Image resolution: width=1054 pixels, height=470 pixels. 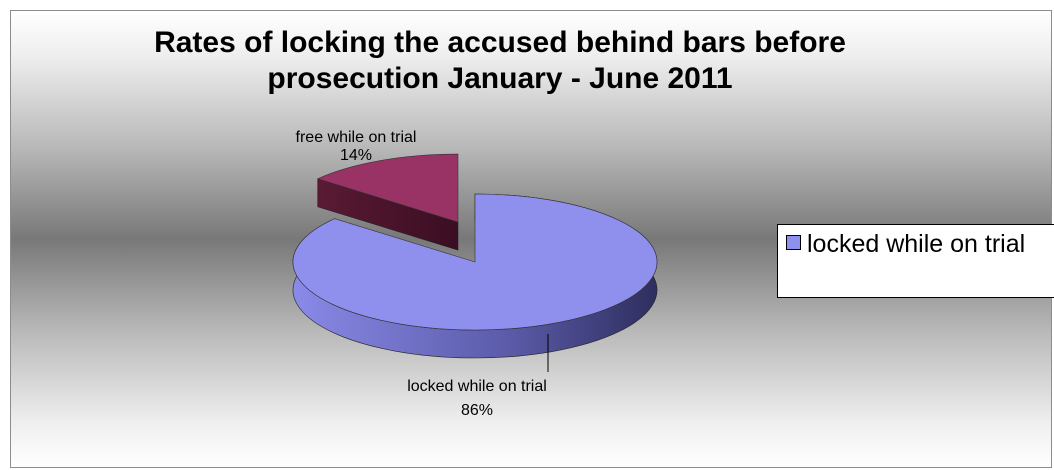 What do you see at coordinates (475, 262) in the screenshot?
I see `pie-slice-locked` at bounding box center [475, 262].